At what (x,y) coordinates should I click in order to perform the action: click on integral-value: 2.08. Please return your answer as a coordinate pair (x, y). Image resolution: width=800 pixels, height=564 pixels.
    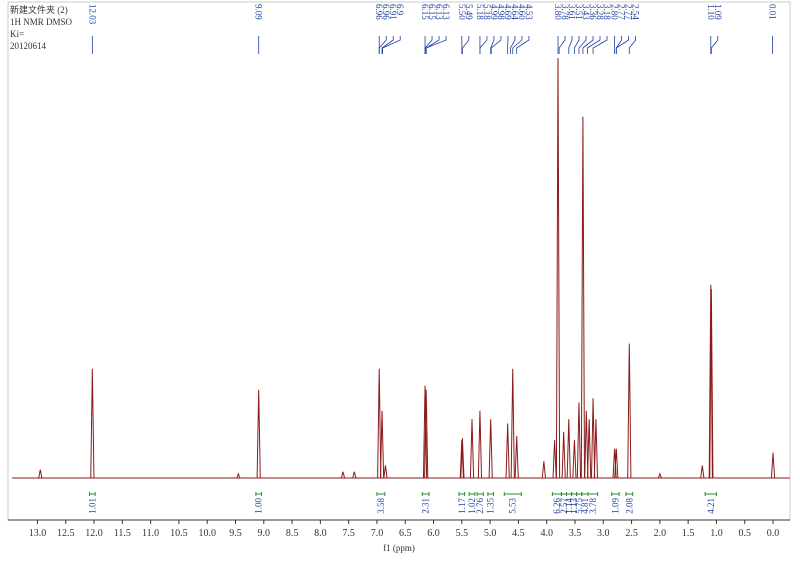
    Looking at the image, I should click on (629, 506).